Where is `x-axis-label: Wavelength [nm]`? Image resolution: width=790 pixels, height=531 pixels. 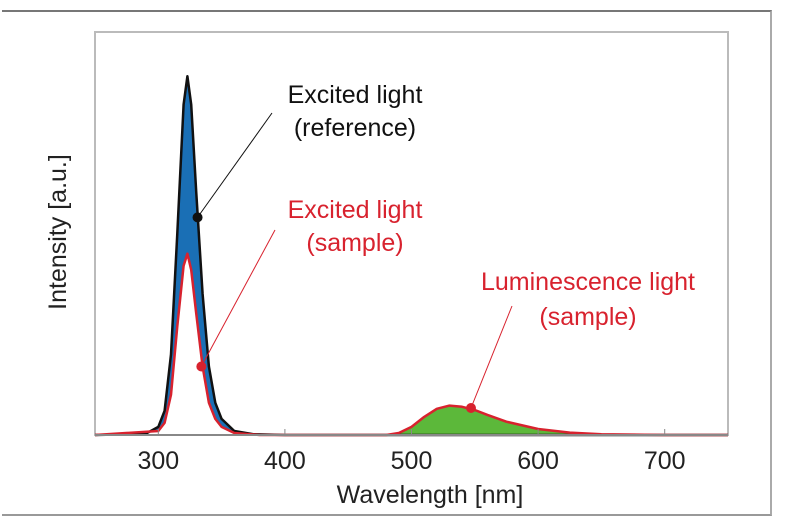 x-axis-label: Wavelength [nm] is located at coordinates (430, 495).